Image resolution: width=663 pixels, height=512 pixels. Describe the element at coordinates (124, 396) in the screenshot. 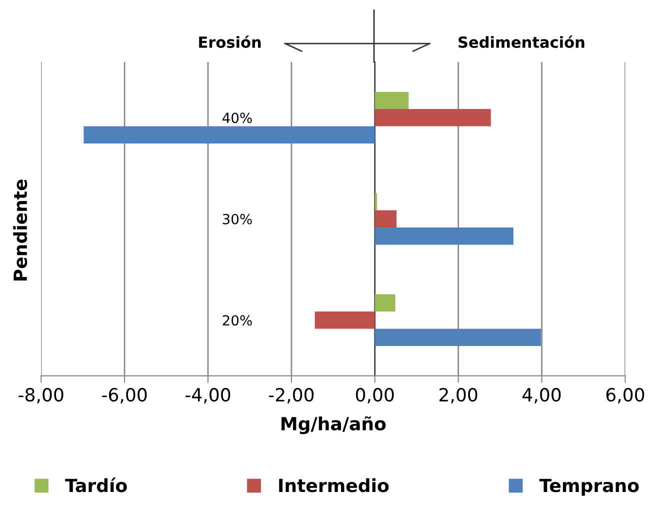

I see `x-tick-label: -6,00` at that location.